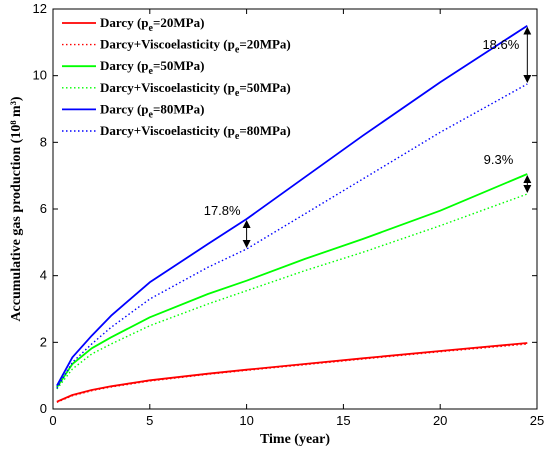  What do you see at coordinates (343, 420) in the screenshot?
I see `x-tick-label: 15` at bounding box center [343, 420].